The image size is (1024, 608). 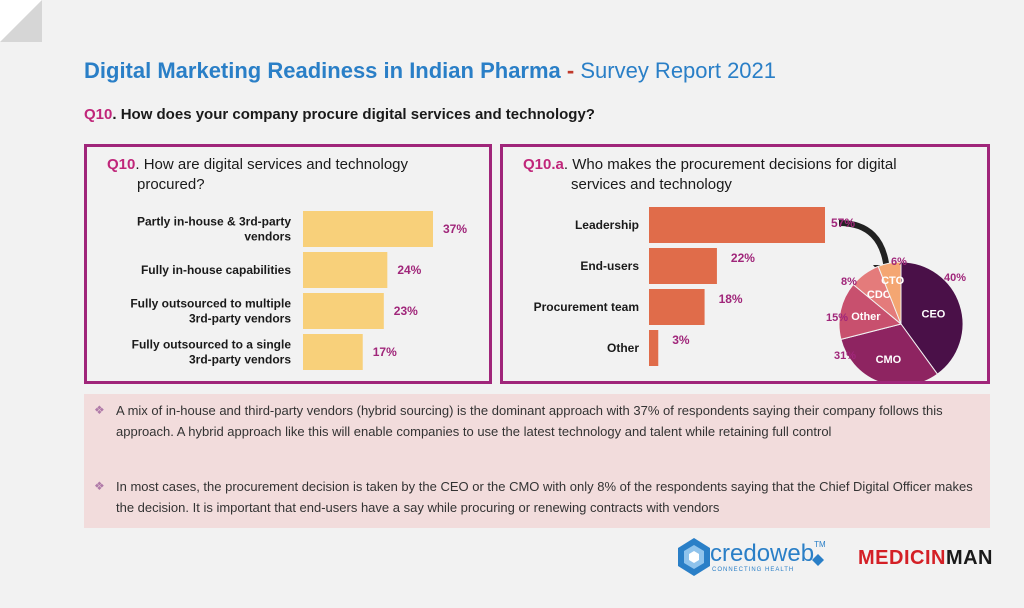 What do you see at coordinates (892, 281) in the screenshot?
I see `pie-slice-label: CTO` at bounding box center [892, 281].